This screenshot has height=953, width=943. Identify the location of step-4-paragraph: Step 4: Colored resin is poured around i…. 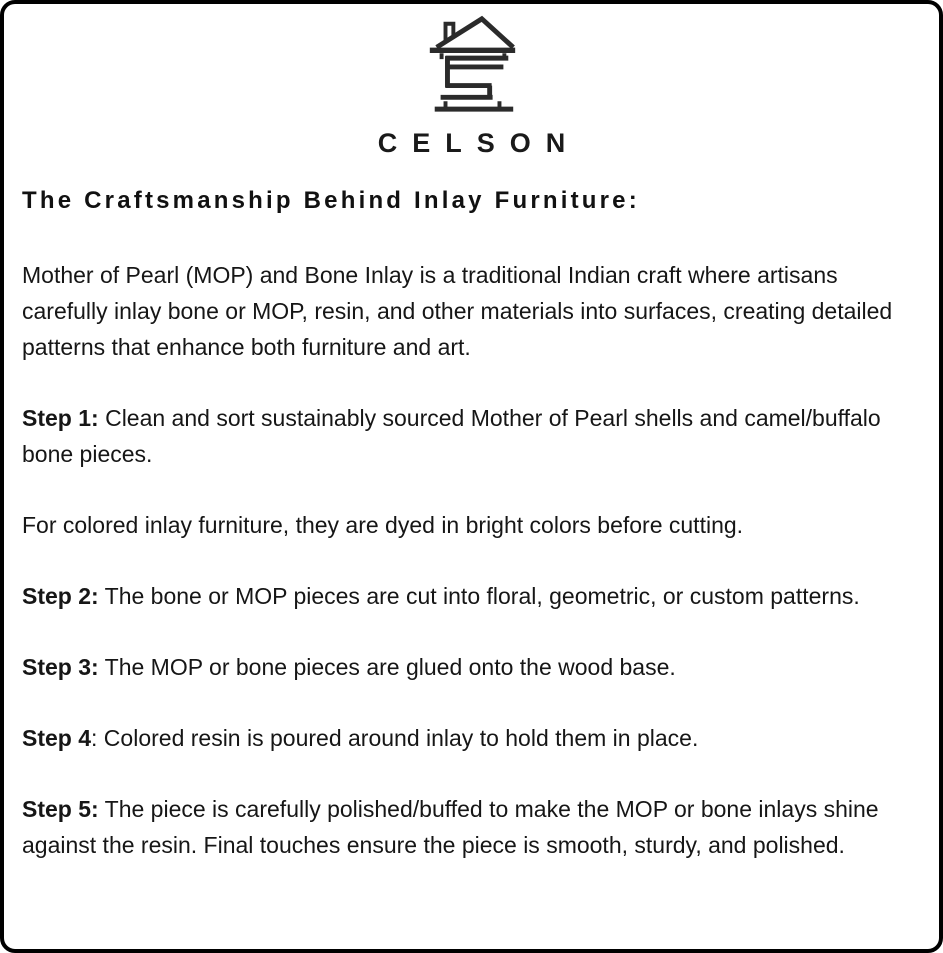
(461, 738).